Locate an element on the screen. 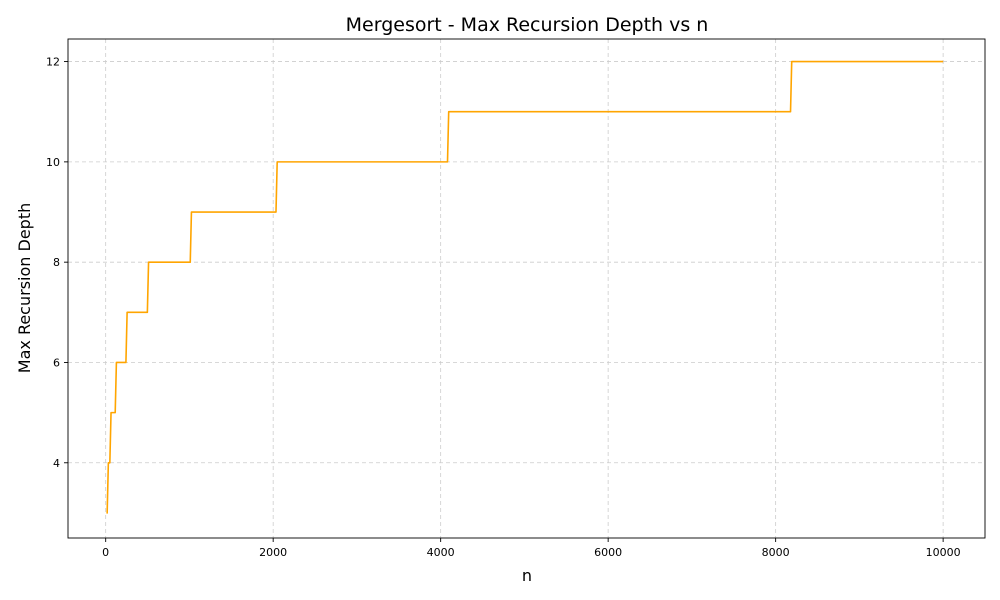 Image resolution: width=1000 pixels, height=600 pixels. x-tick-label: 6000 is located at coordinates (608, 552).